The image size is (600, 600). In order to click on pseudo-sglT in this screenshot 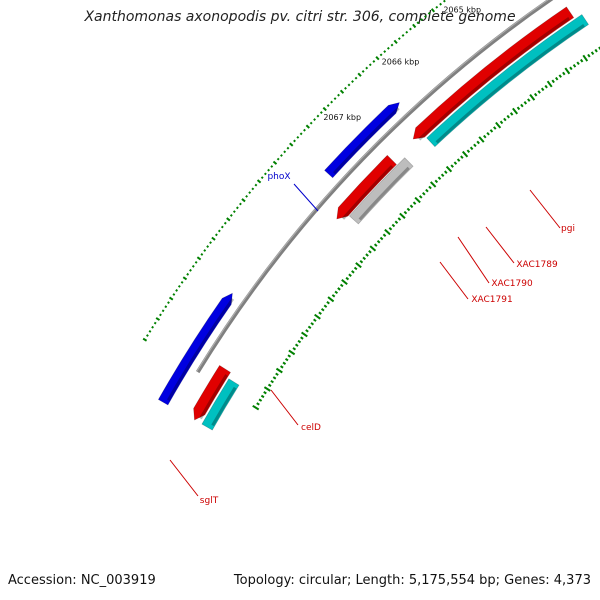, I will do `click(381, 191)`.